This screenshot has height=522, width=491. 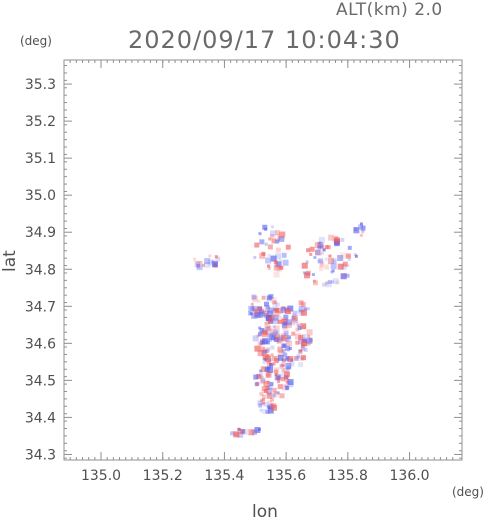 I want to click on y-tick-label: 35.1, so click(x=40, y=159).